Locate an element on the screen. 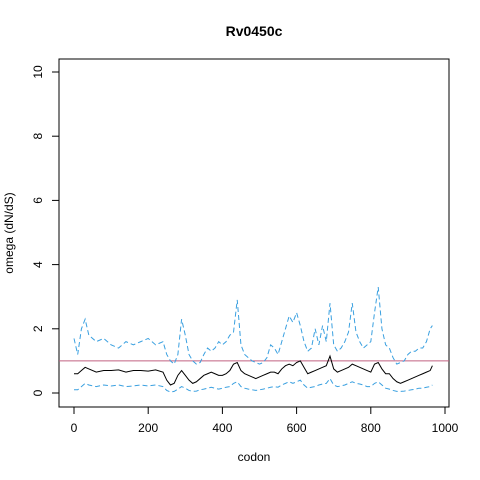 The width and height of the screenshot is (480, 480). y-tick-label: 8 is located at coordinates (38, 136).